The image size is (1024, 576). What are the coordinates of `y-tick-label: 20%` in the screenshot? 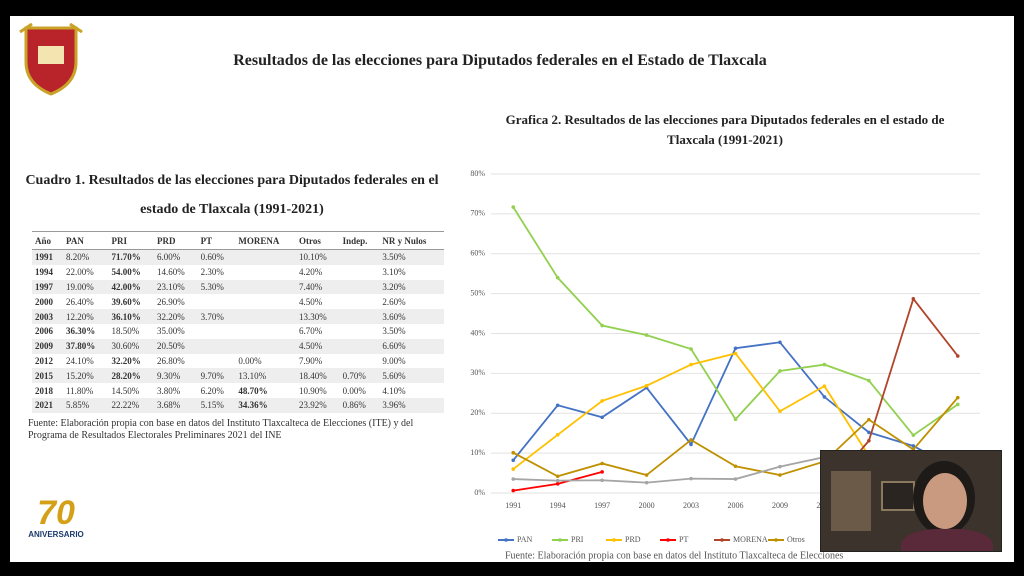 It's located at (477, 412).